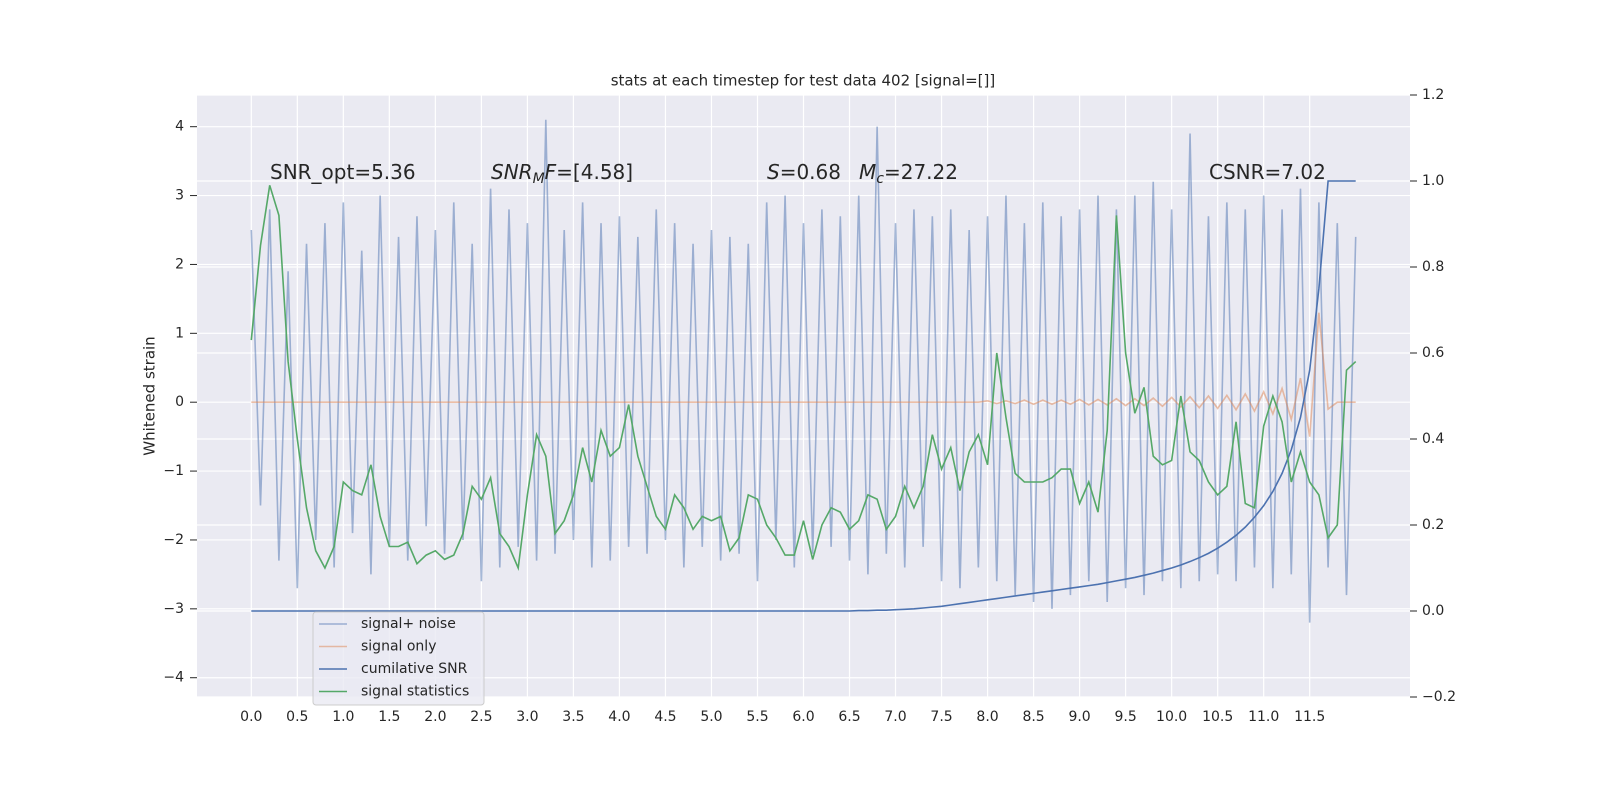 The width and height of the screenshot is (1600, 804). I want to click on x-tick-label: 11.0, so click(1263, 717).